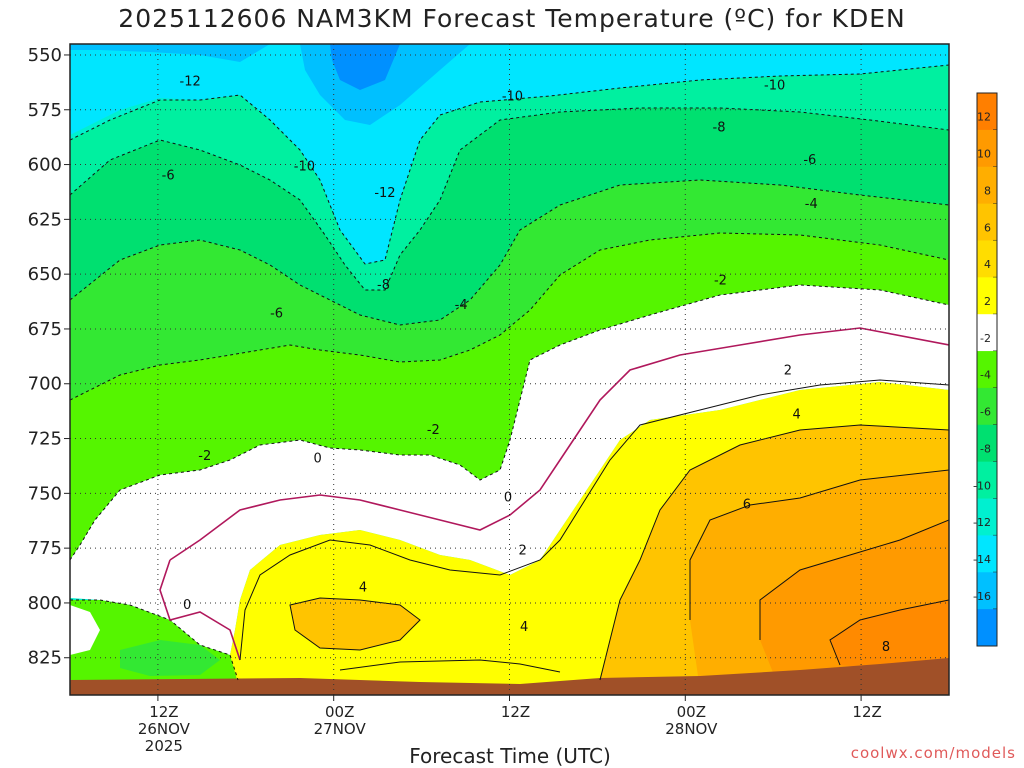 Image resolution: width=1024 pixels, height=768 pixels. Describe the element at coordinates (747, 504) in the screenshot. I see `contour-label-18: 6` at that location.